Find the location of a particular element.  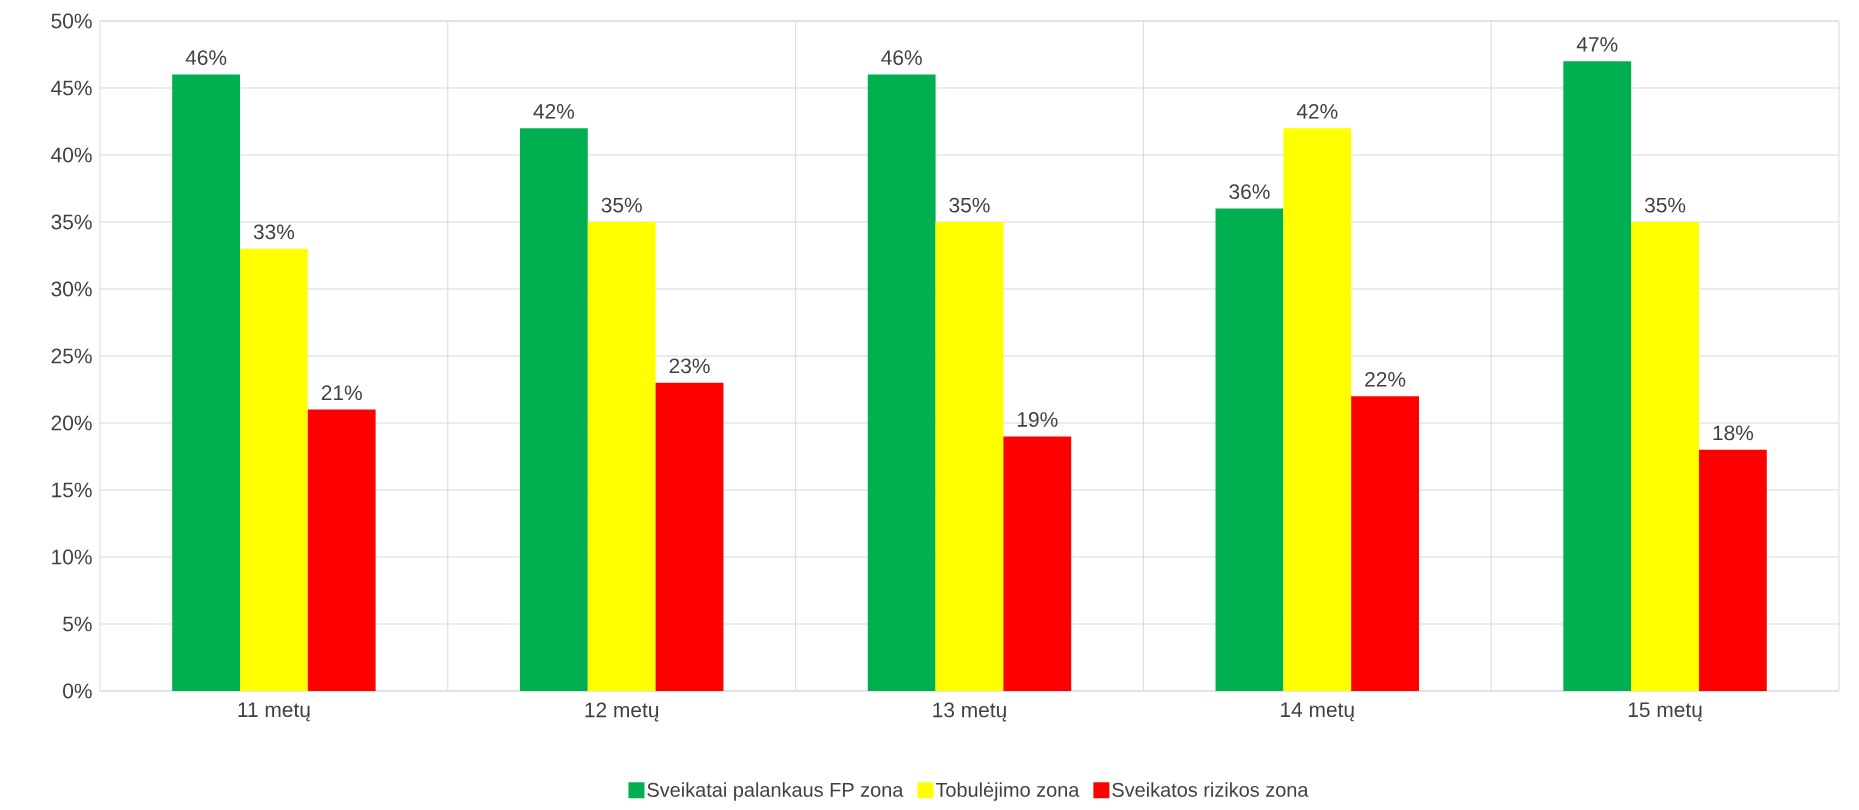

y-tick-label: 15% is located at coordinates (72, 490).